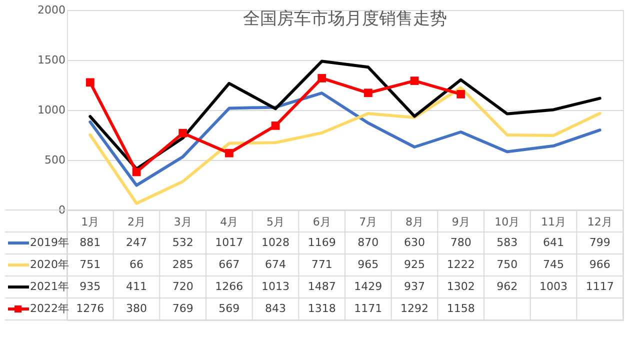 The image size is (636, 363). What do you see at coordinates (90, 286) in the screenshot?
I see `data-label: 935` at bounding box center [90, 286].